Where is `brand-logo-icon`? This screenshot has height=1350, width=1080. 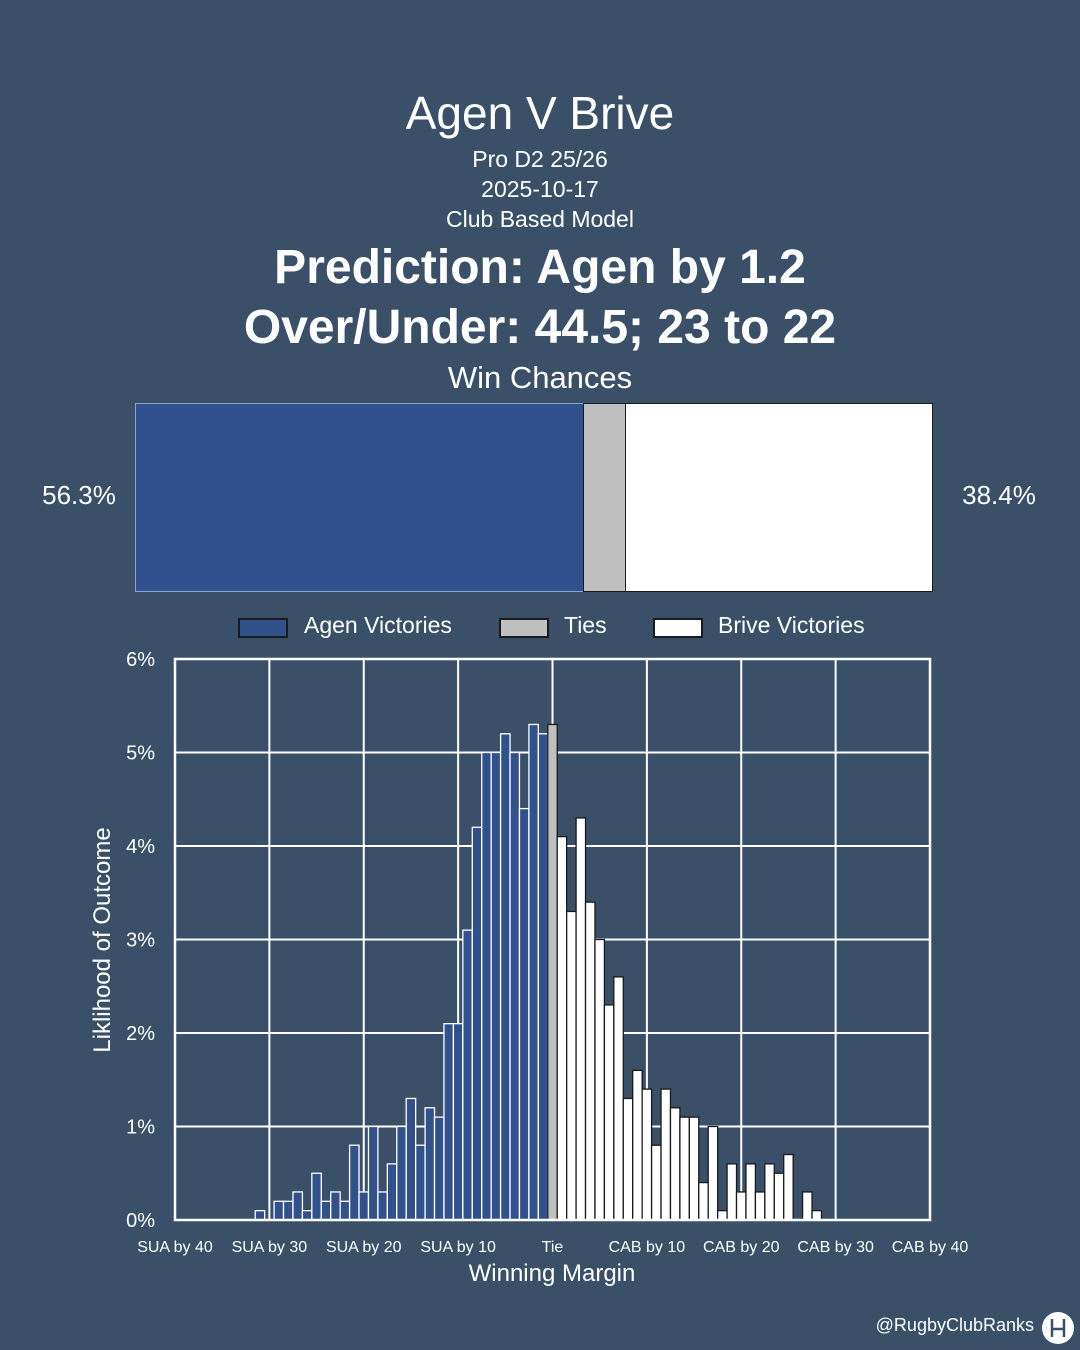 brand-logo-icon is located at coordinates (1058, 1328).